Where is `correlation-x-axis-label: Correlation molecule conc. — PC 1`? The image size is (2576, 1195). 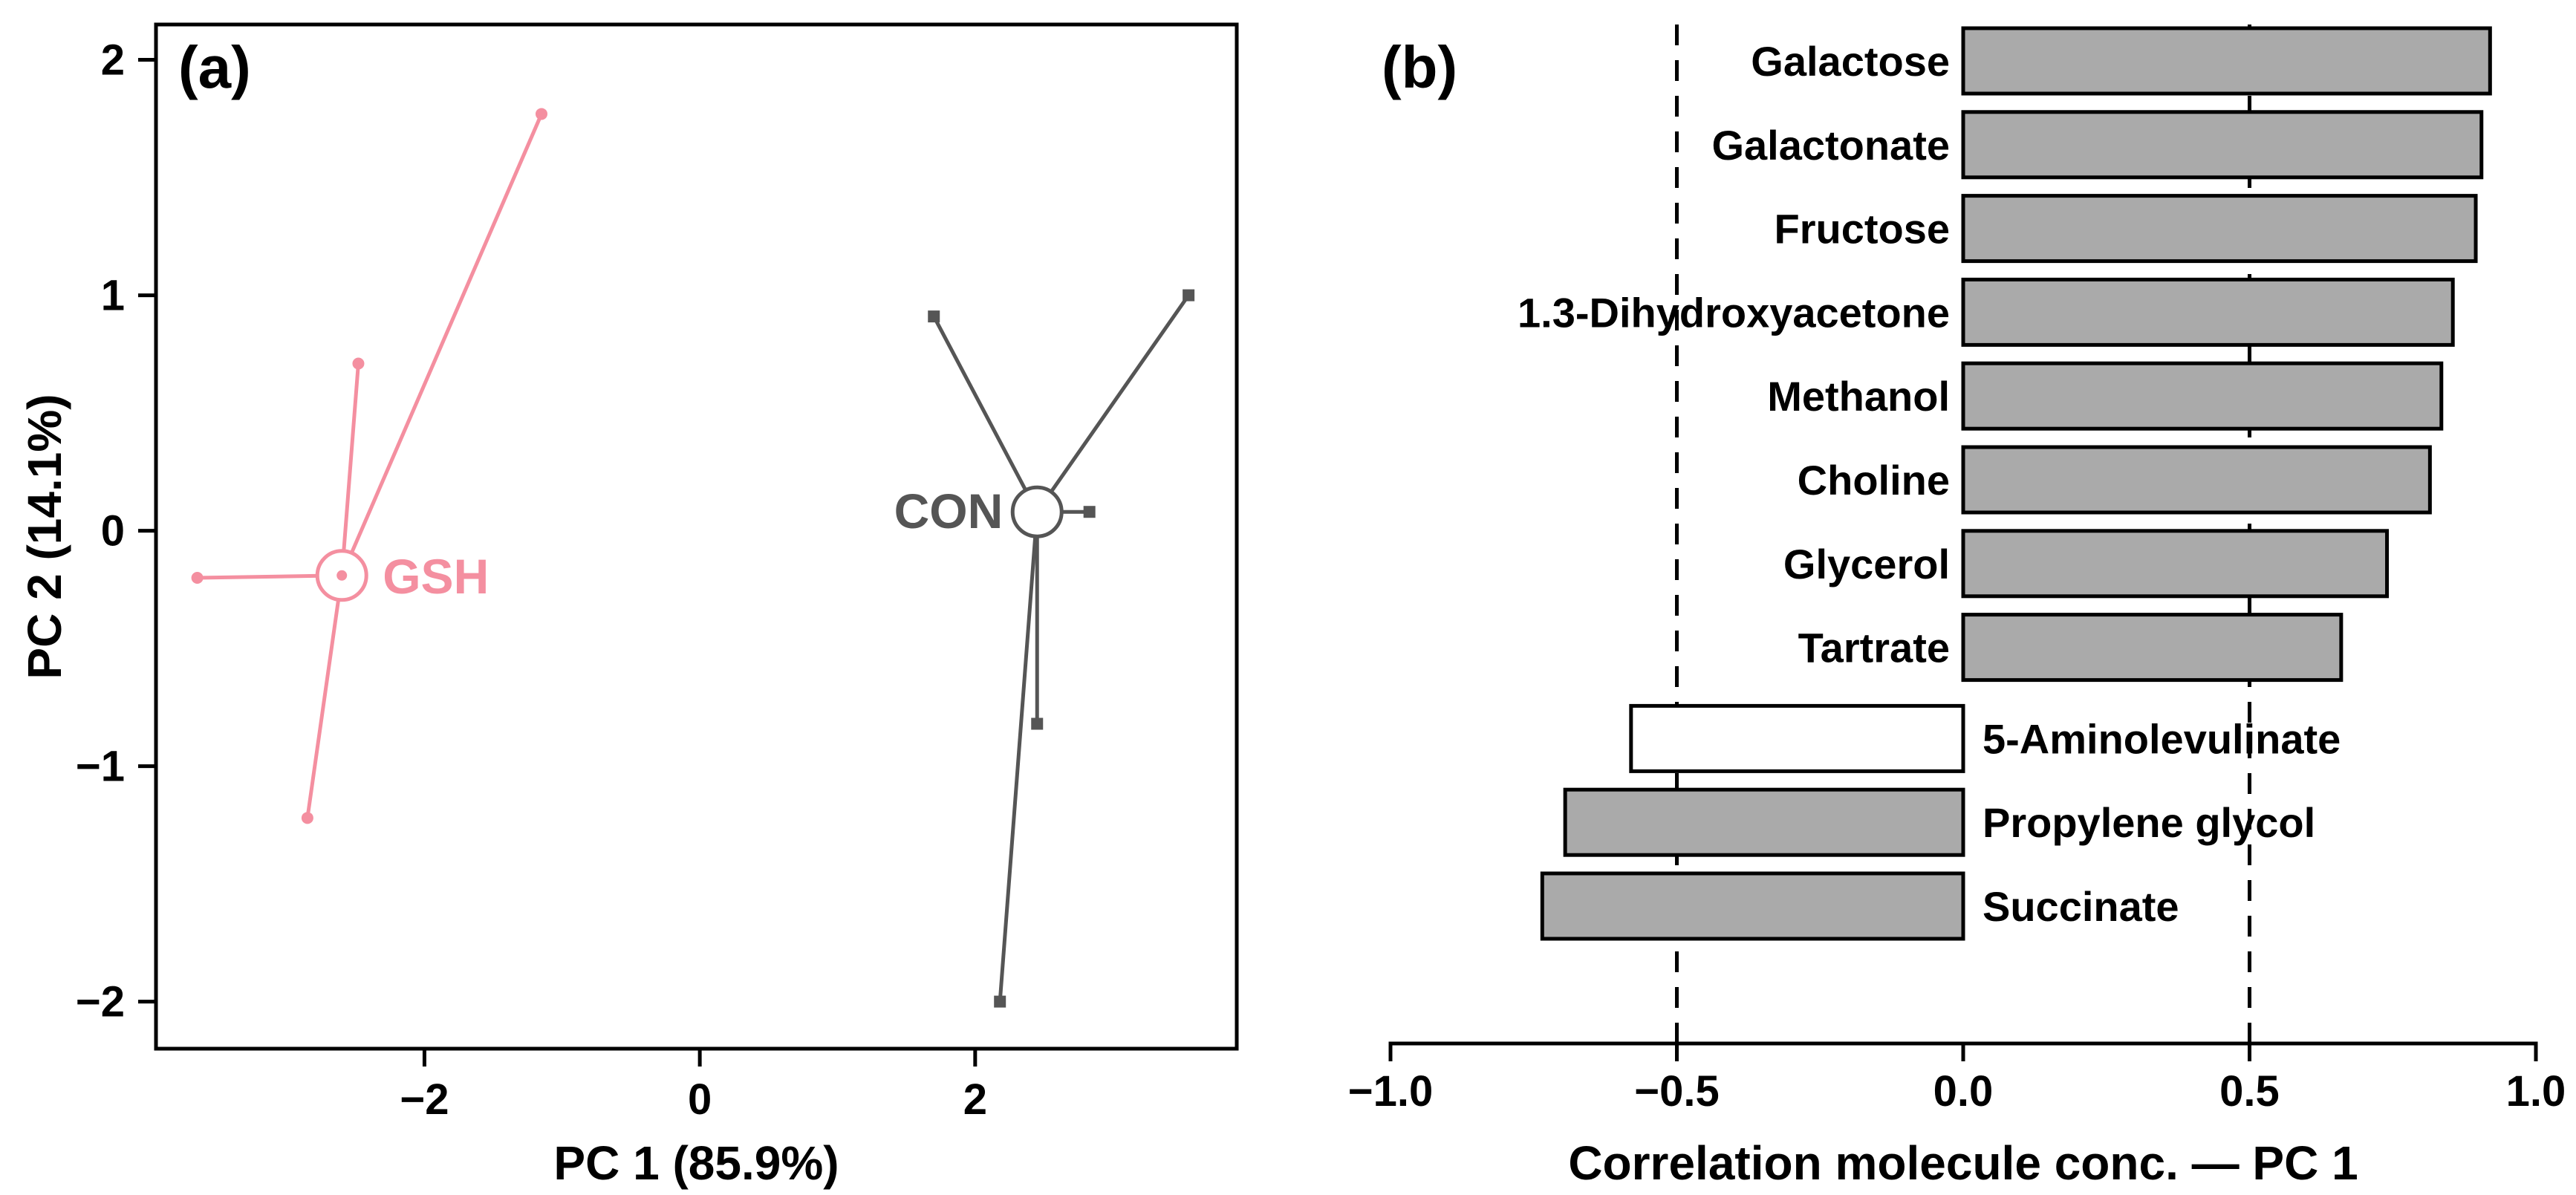
correlation-x-axis-label: Correlation molecule conc. — PC 1 is located at coordinates (1963, 1163).